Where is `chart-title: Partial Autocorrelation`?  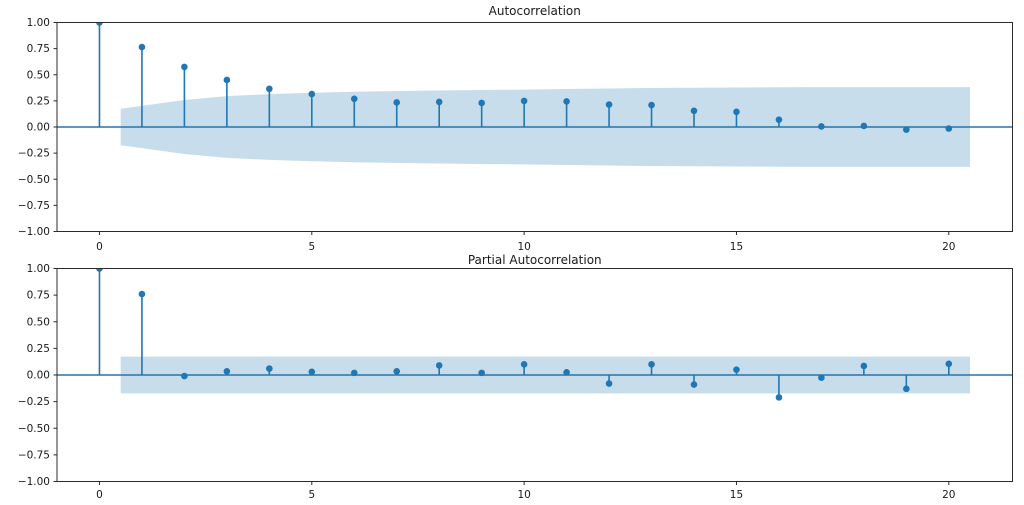
chart-title: Partial Autocorrelation is located at coordinates (535, 260).